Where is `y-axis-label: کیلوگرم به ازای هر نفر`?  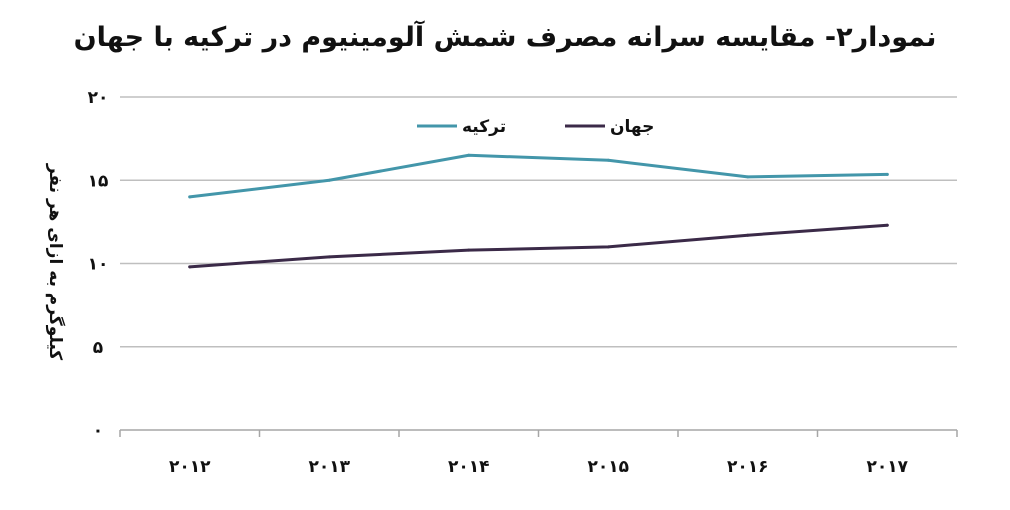
y-axis-label: کیلوگرم به ازای هر نفر is located at coordinates (55, 261).